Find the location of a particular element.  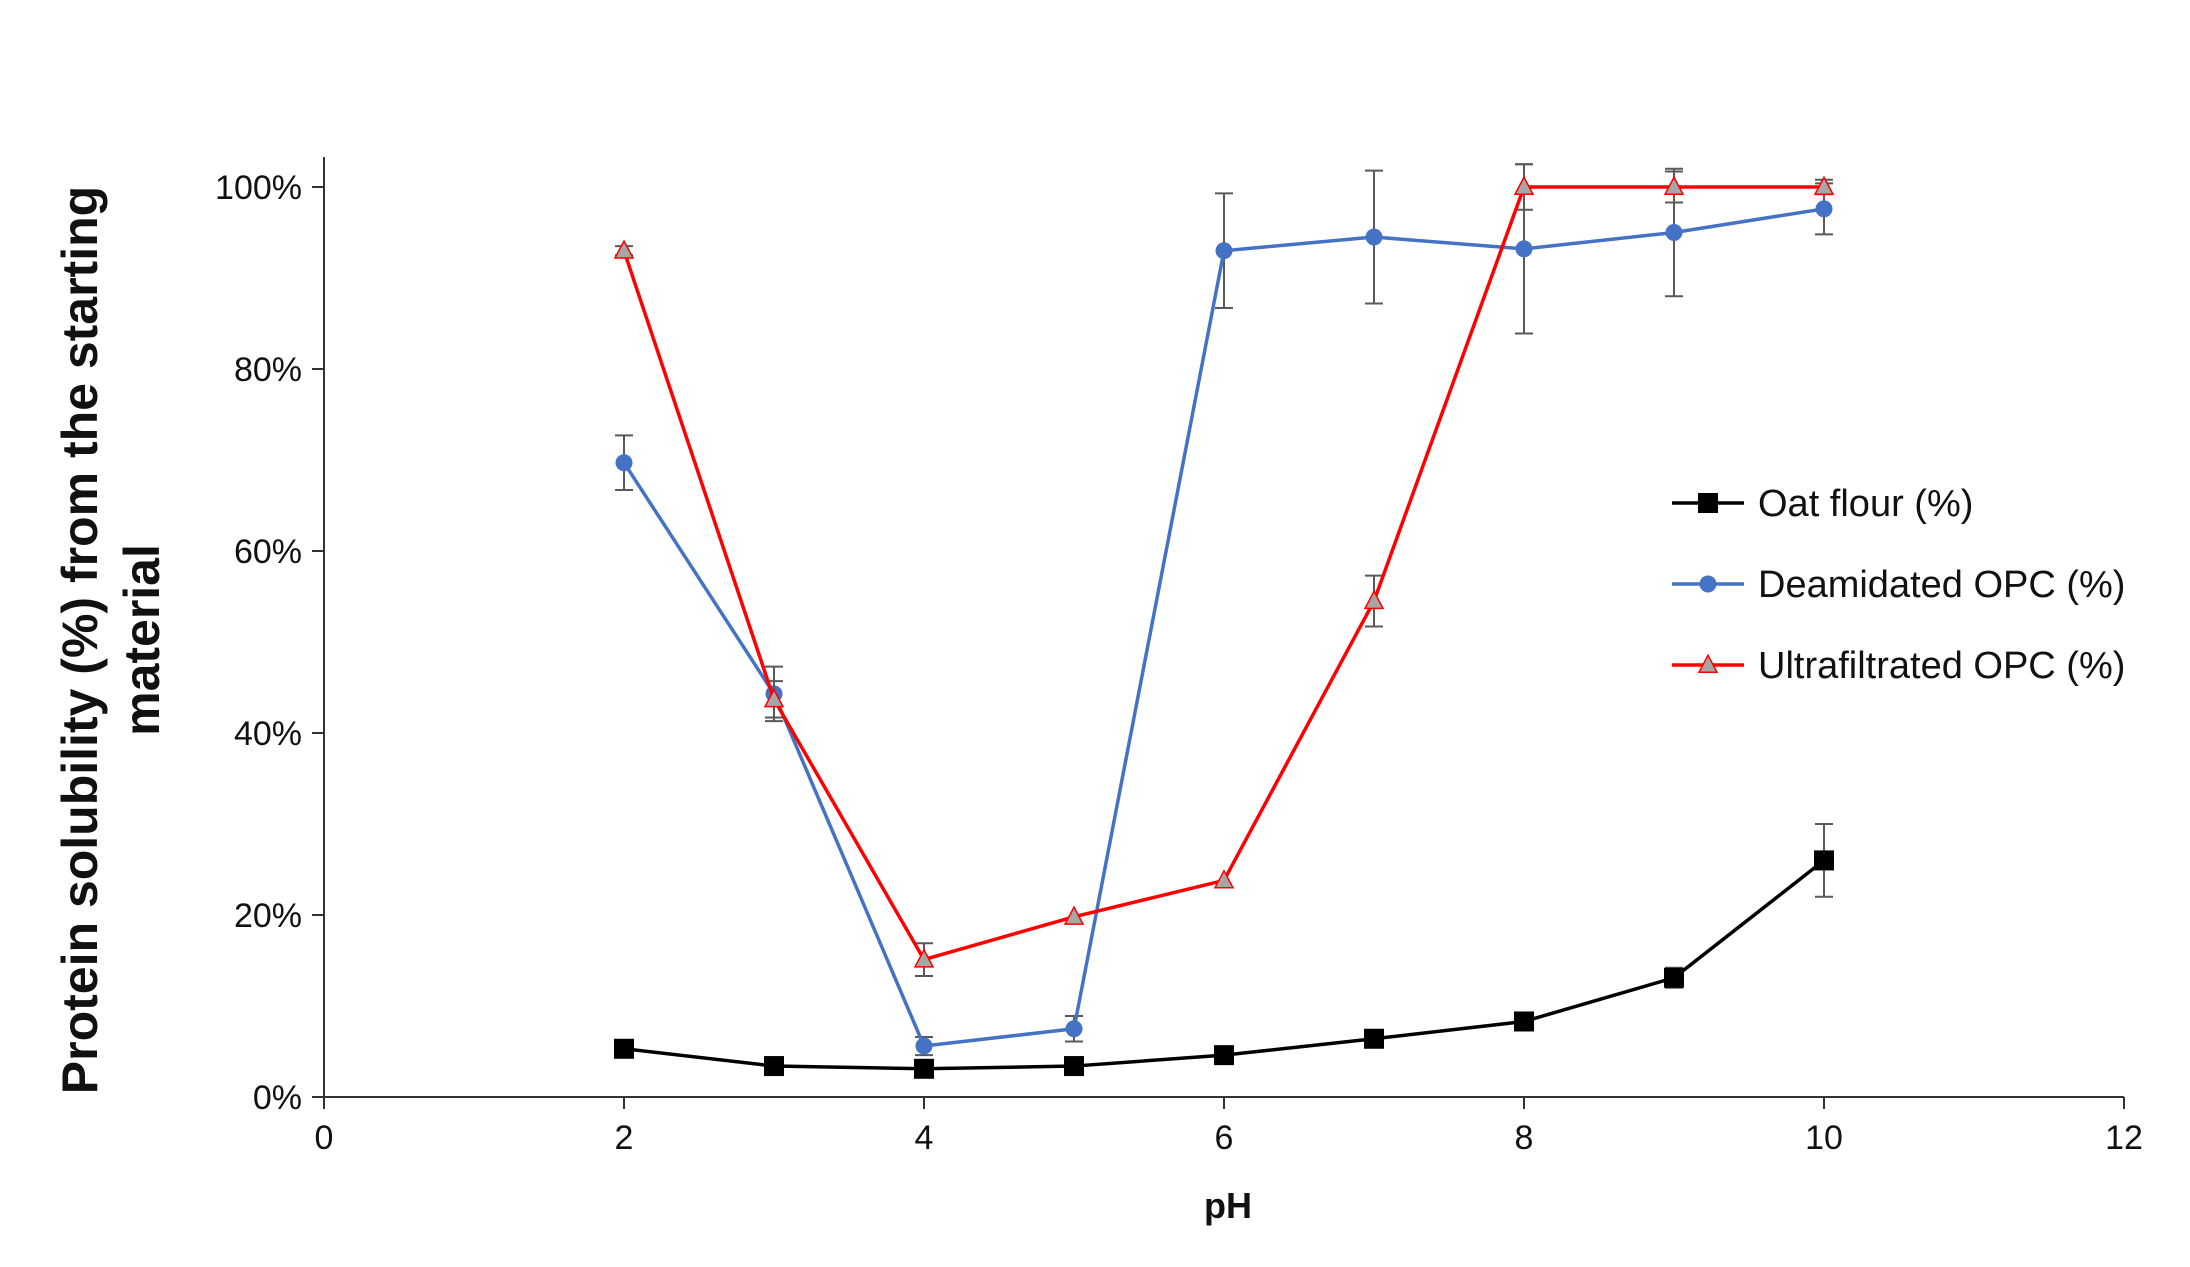

x-axis-title: pH is located at coordinates (1228, 1205).